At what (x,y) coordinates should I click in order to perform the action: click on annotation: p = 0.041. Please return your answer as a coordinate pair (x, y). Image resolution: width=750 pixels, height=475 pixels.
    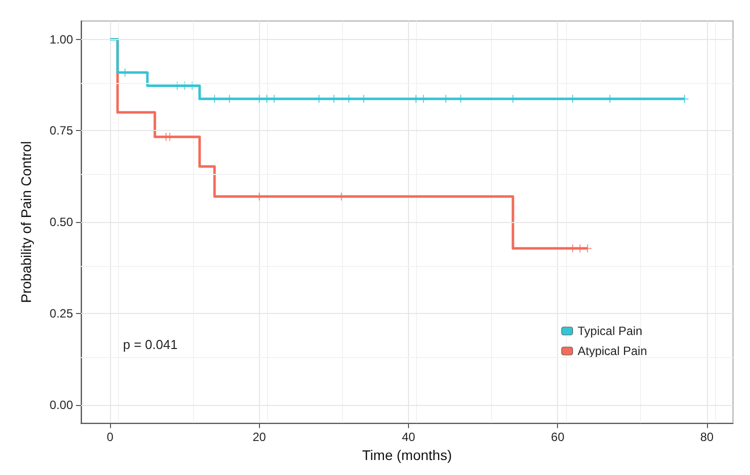
    Looking at the image, I should click on (150, 344).